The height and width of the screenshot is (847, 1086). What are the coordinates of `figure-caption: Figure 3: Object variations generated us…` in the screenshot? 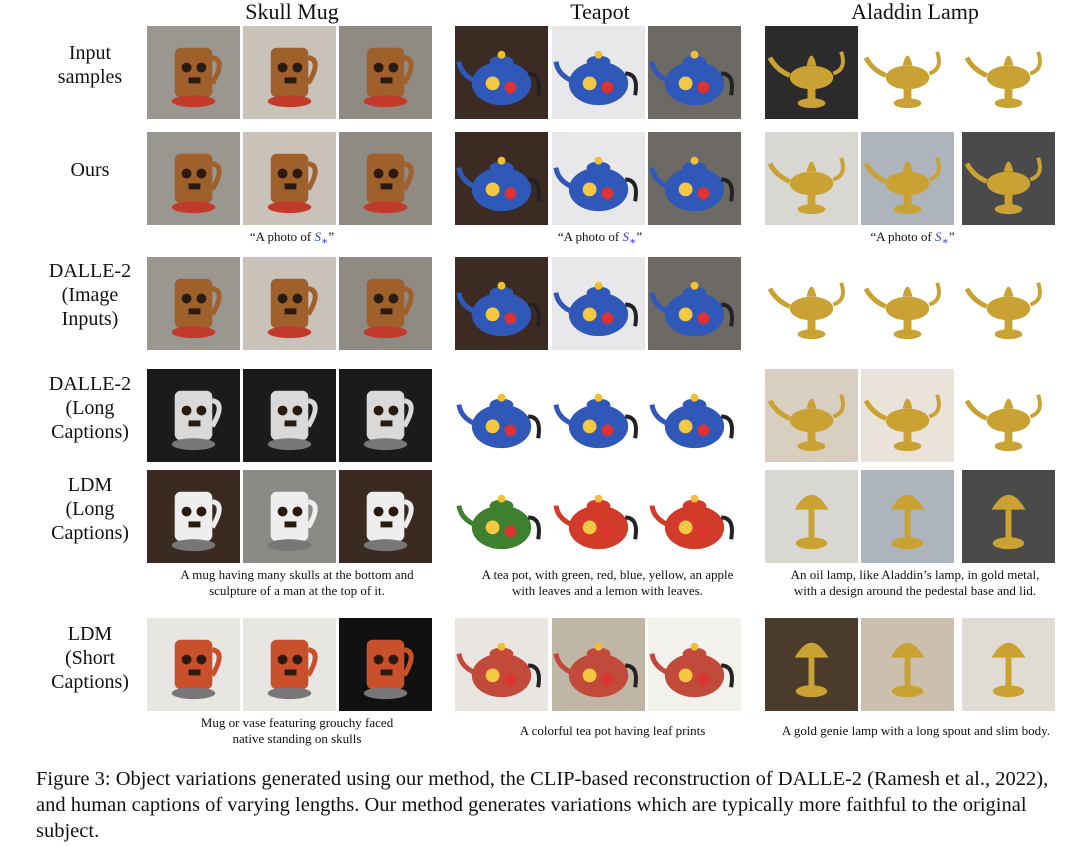 It's located at (542, 805).